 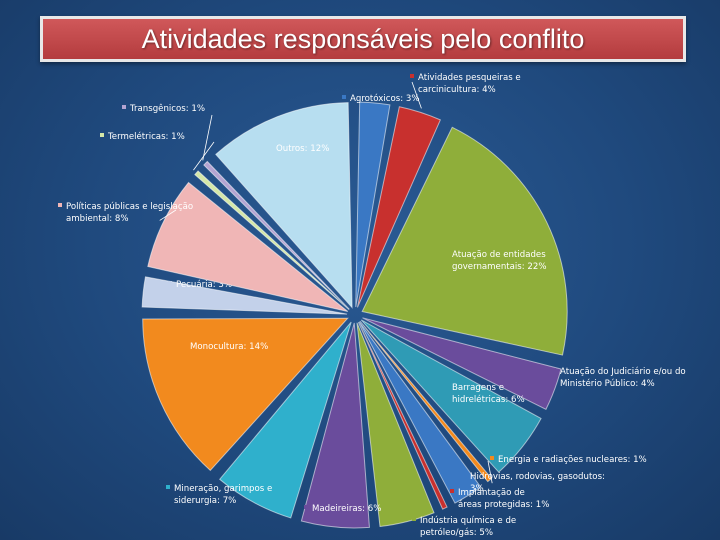 I want to click on pie-slice-implantacao-de-areas-protegidas, so click(x=402, y=416).